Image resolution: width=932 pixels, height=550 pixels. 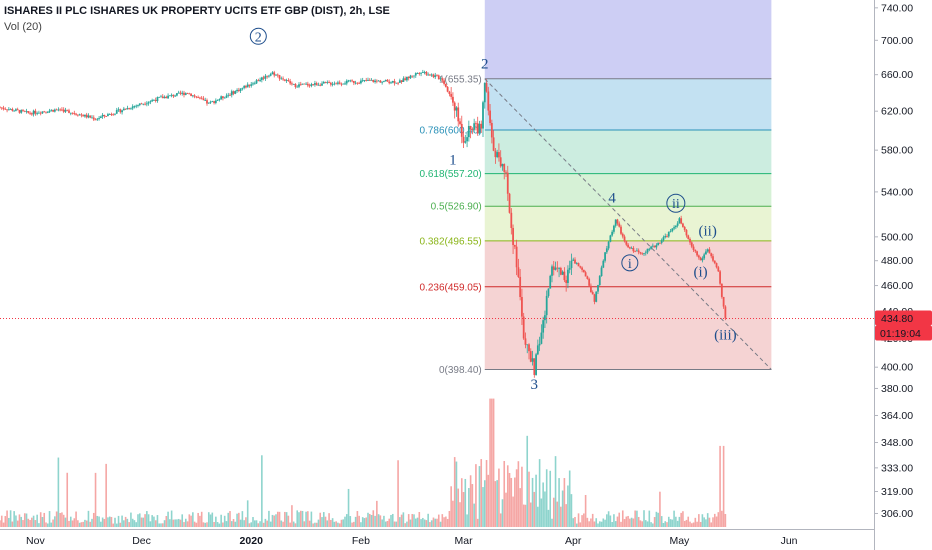 I want to click on time-tick-label: Mar, so click(x=463, y=541).